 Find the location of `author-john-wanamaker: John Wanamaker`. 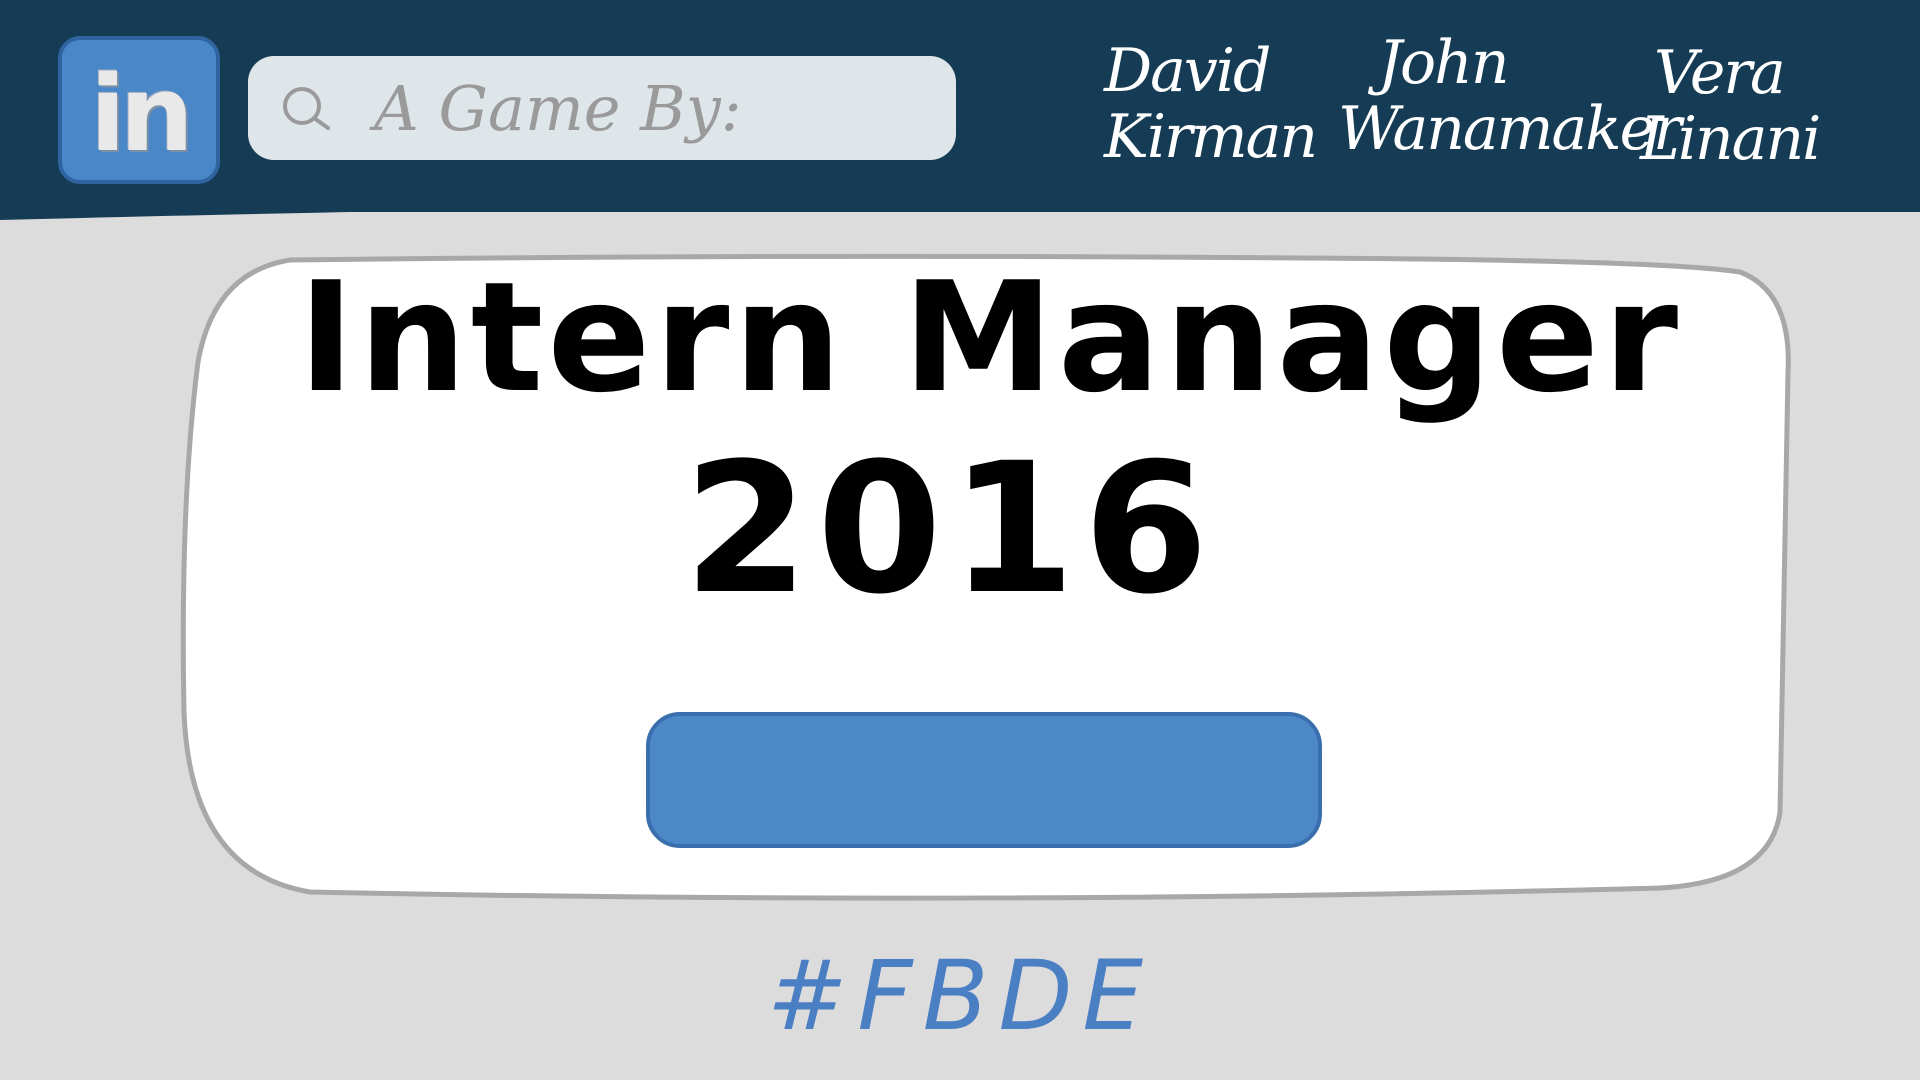

author-john-wanamaker: John Wanamaker is located at coordinates (1510, 96).